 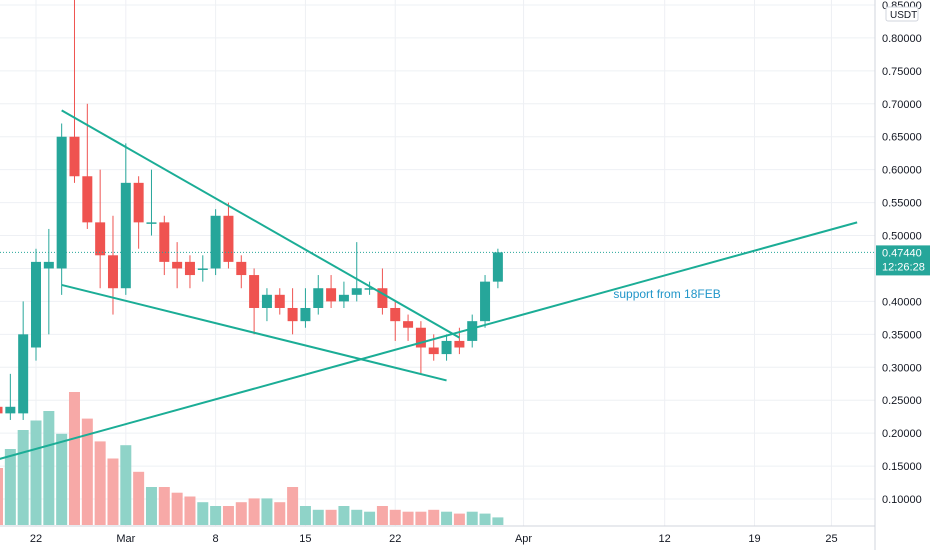 What do you see at coordinates (902, 171) in the screenshot?
I see `y-tick-label: 0.60000` at bounding box center [902, 171].